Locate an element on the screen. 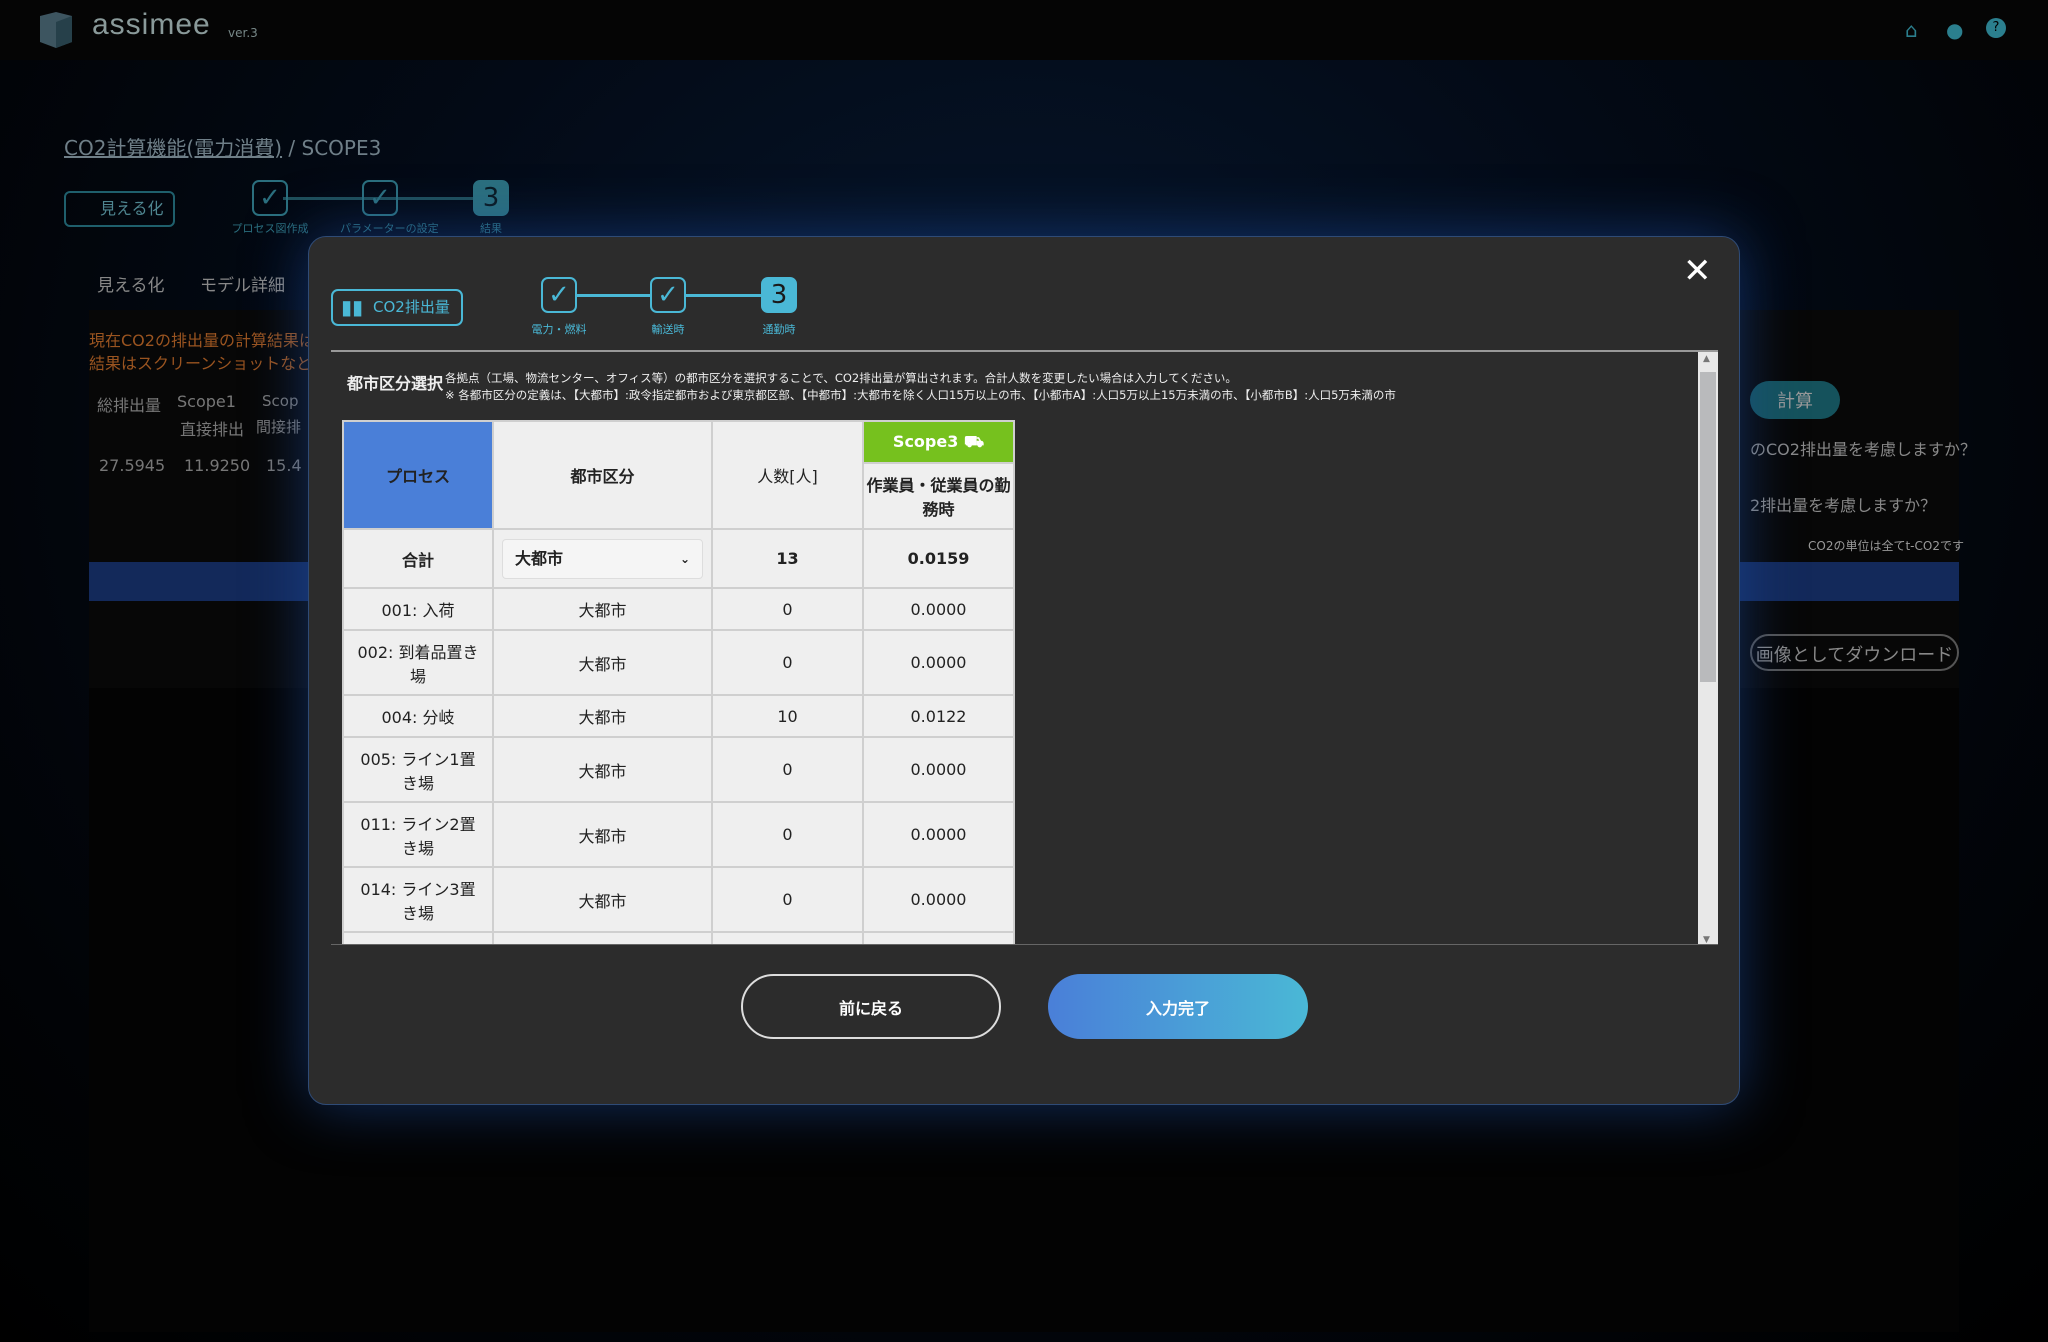  bg-step-2: ✓ is located at coordinates (380, 198).